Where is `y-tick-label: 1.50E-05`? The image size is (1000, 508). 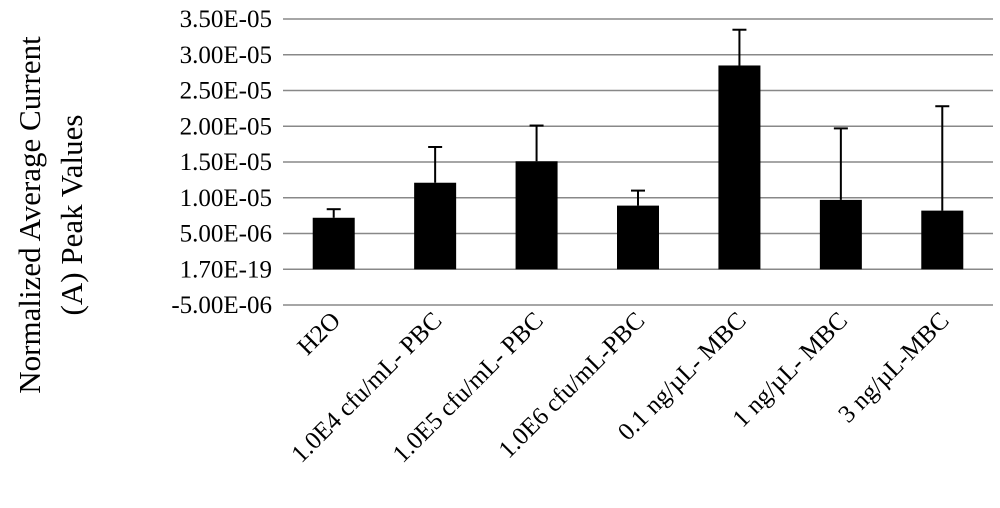 y-tick-label: 1.50E-05 is located at coordinates (226, 162).